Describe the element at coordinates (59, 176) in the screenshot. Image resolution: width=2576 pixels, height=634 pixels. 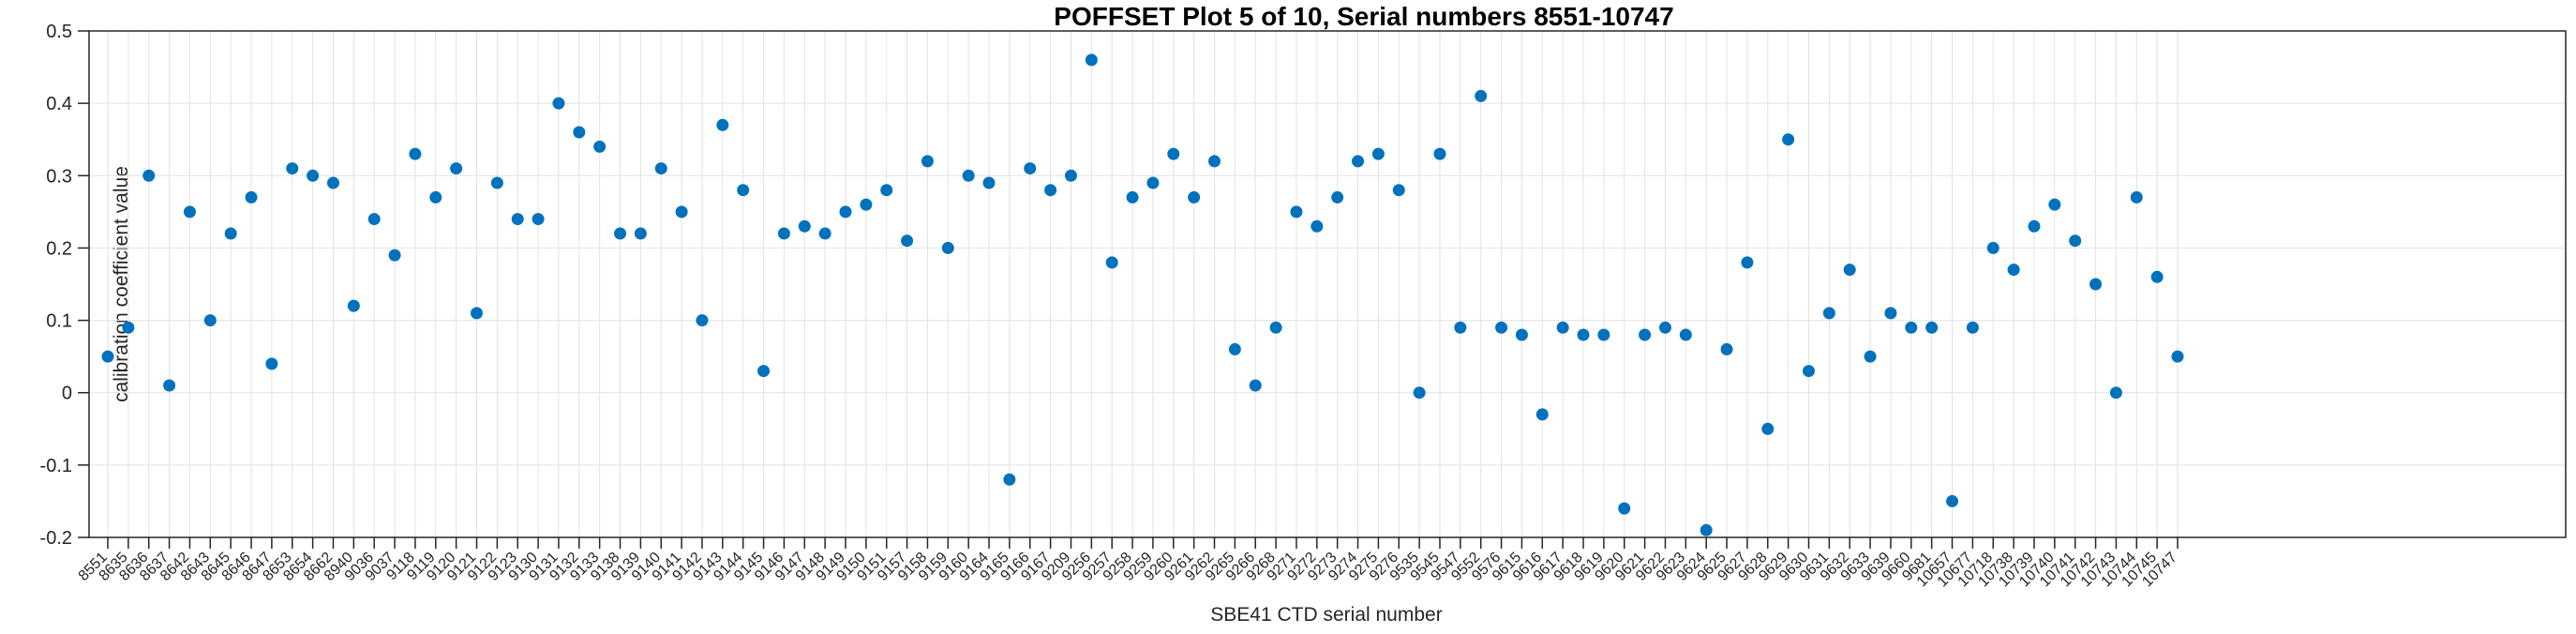
I see `y-tick-label: 0.3` at that location.